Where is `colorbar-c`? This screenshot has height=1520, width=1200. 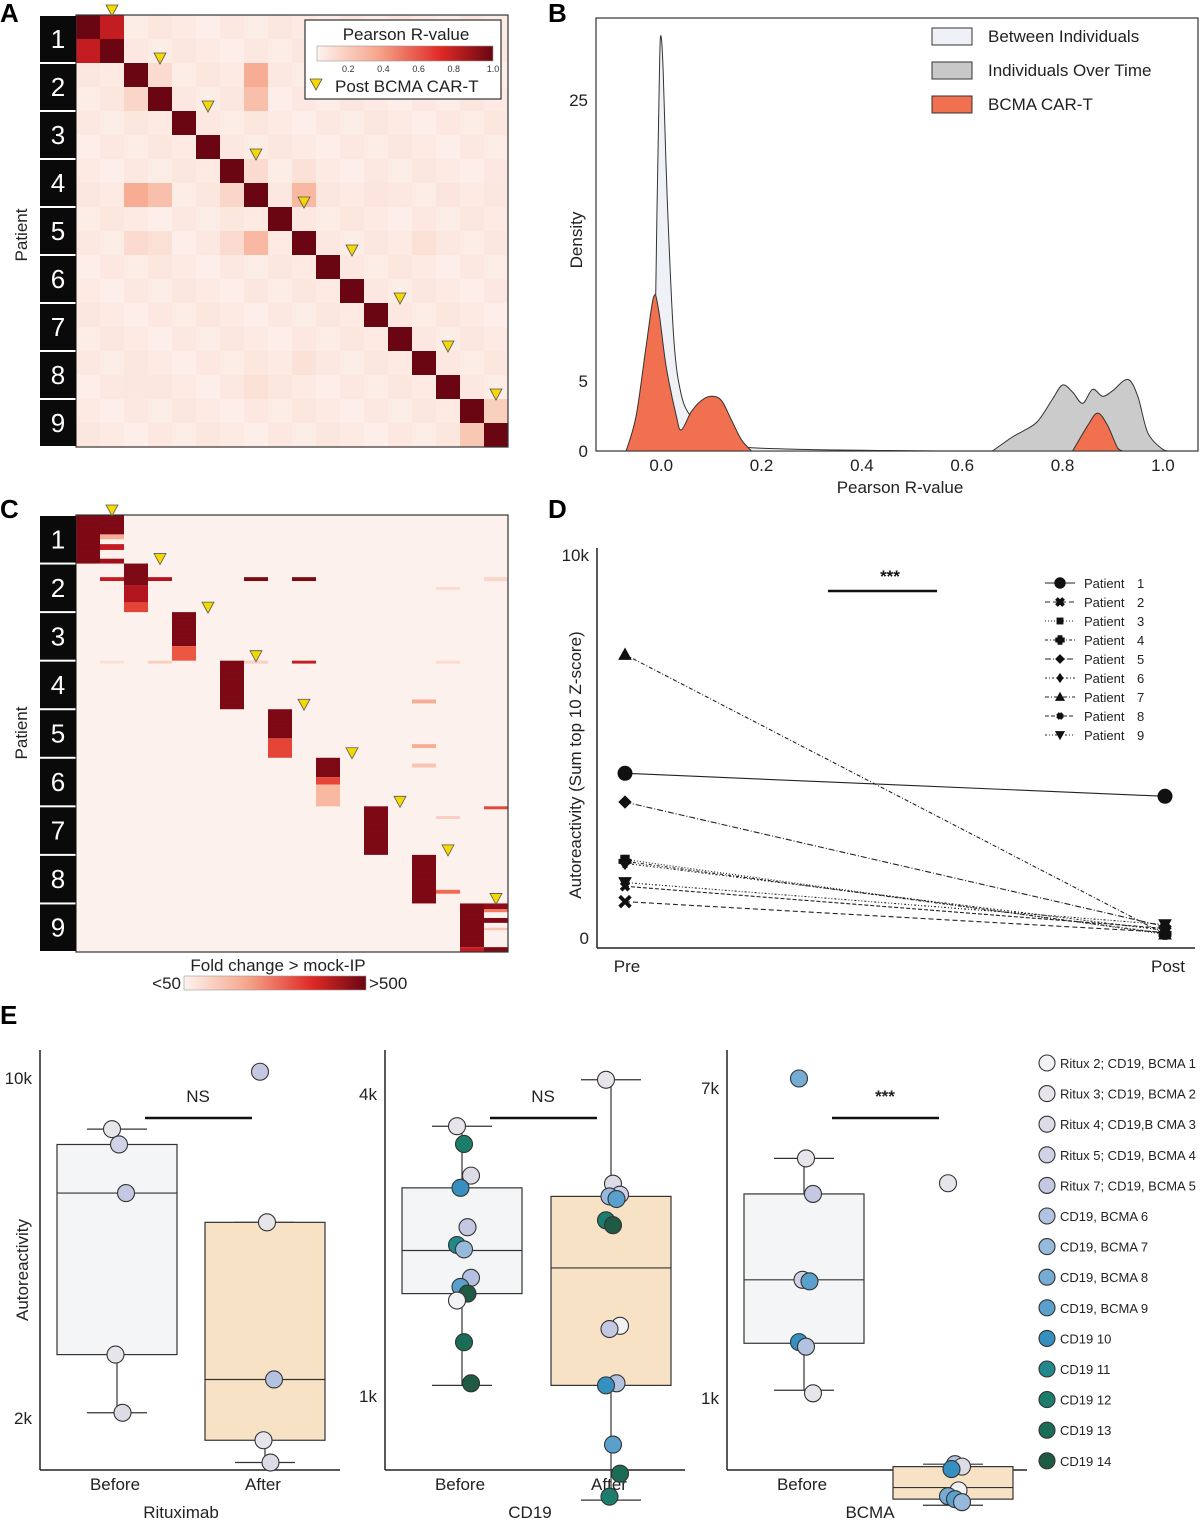
colorbar-c is located at coordinates (275, 983).